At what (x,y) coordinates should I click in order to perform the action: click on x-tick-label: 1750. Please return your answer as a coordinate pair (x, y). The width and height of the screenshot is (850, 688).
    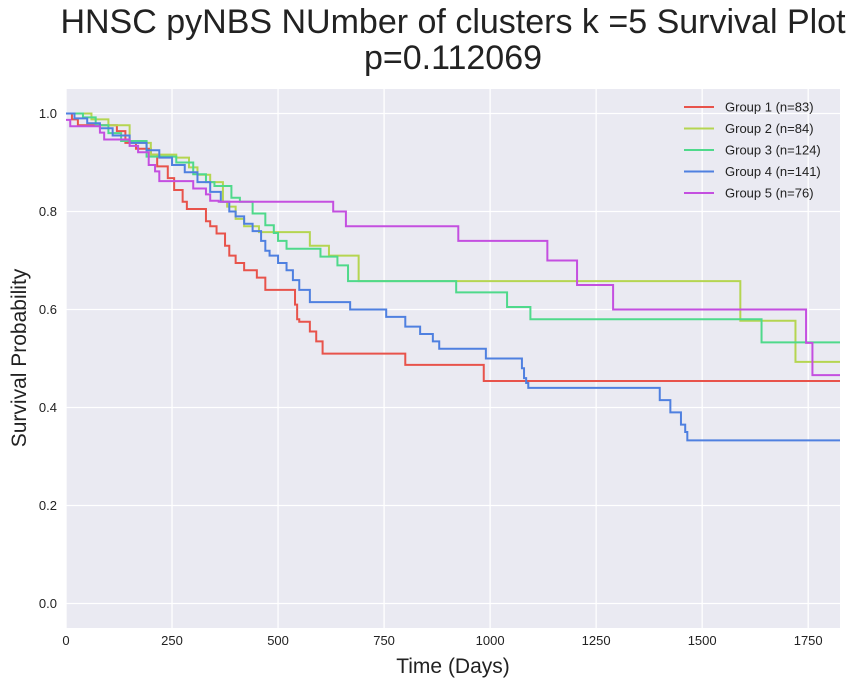
    Looking at the image, I should click on (808, 640).